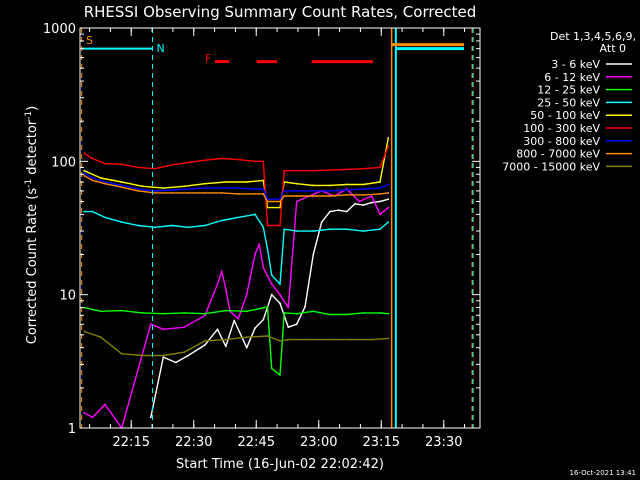 The image size is (640, 480). Describe the element at coordinates (161, 48) in the screenshot. I see `flag-label-n: N` at that location.